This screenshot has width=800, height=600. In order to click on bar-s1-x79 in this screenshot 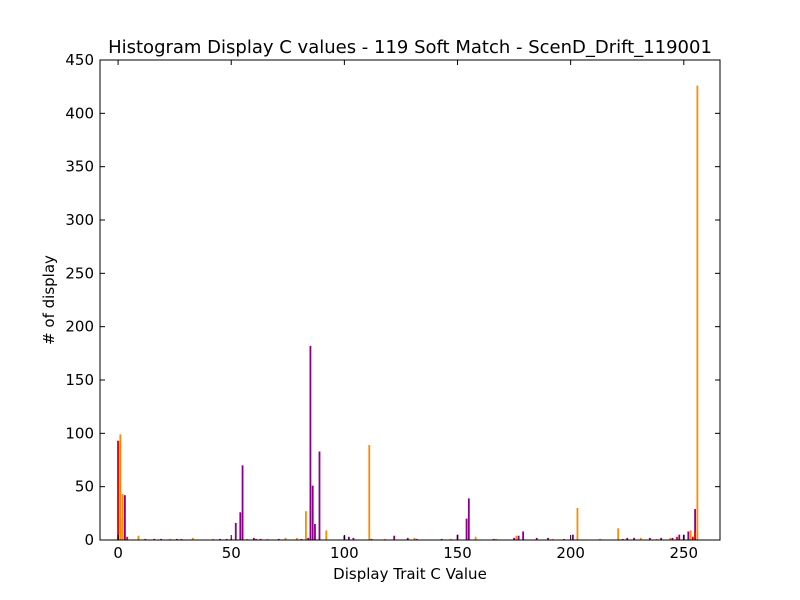, I will do `click(296, 538)`.